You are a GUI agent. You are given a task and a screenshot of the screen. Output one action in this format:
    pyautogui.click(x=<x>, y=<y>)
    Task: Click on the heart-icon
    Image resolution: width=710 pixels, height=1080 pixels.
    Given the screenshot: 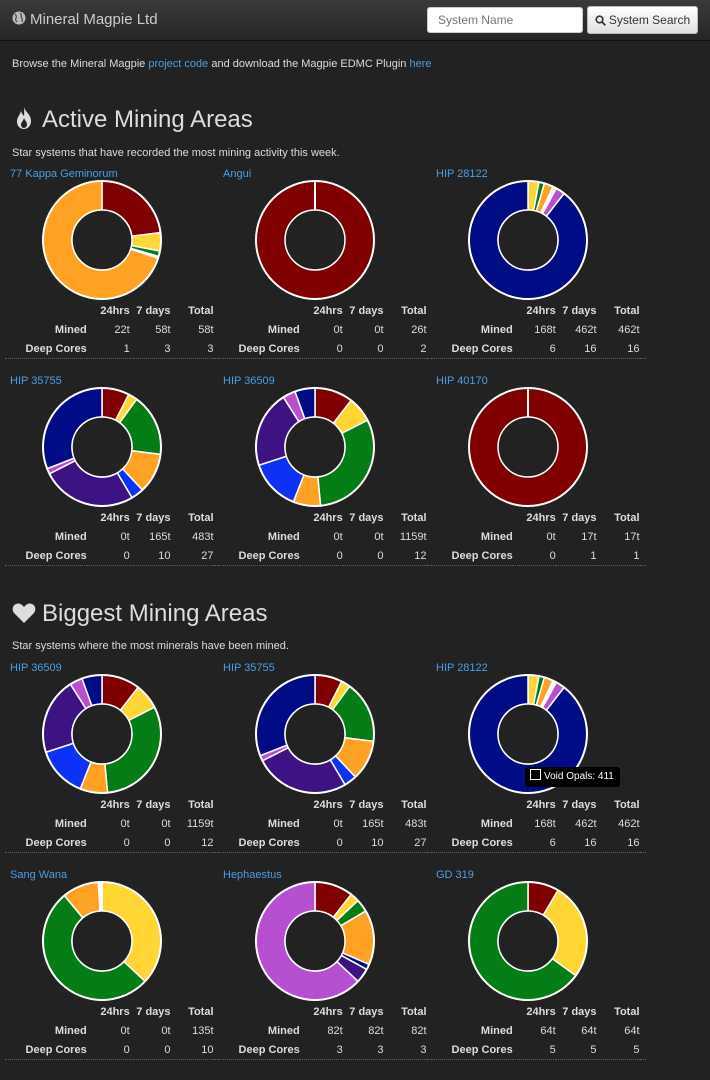 What is the action you would take?
    pyautogui.click(x=24, y=613)
    